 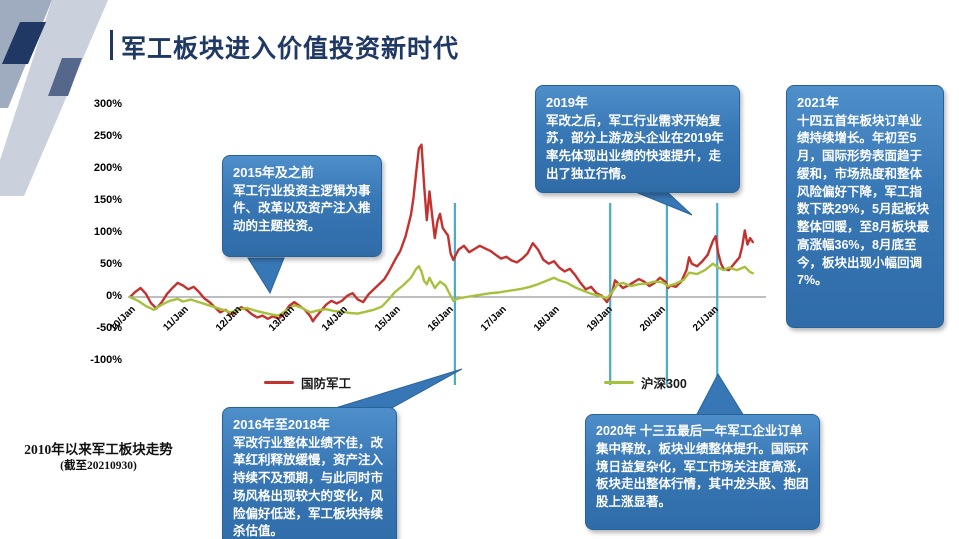 What do you see at coordinates (106, 360) in the screenshot?
I see `y-tick-label: -100%` at bounding box center [106, 360].